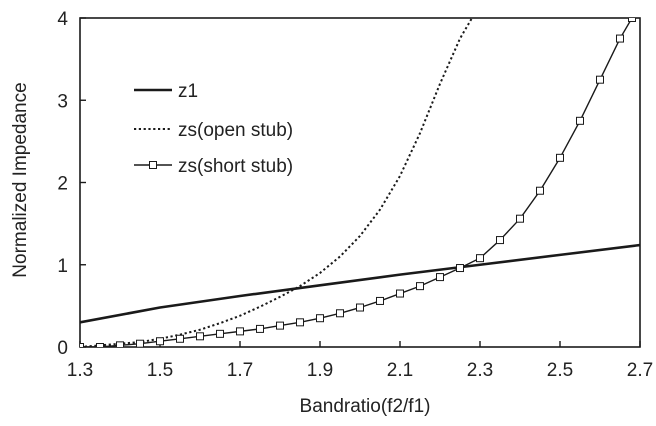  What do you see at coordinates (560, 370) in the screenshot?
I see `x-tick-label: 2.5` at bounding box center [560, 370].